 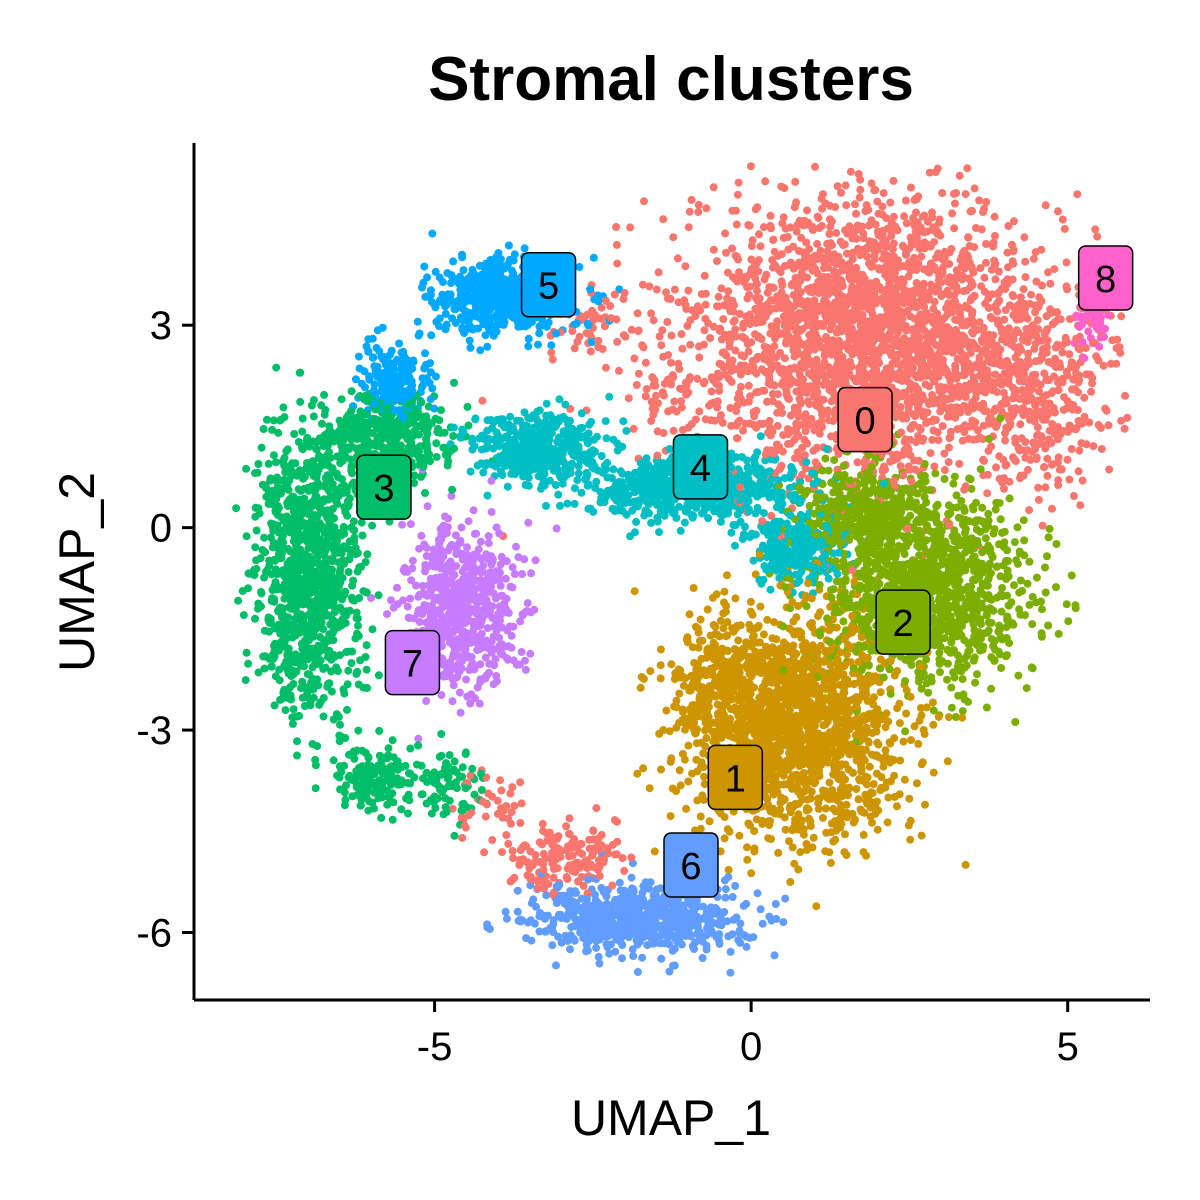 I want to click on chart-title: Stromal clusters, so click(x=671, y=79).